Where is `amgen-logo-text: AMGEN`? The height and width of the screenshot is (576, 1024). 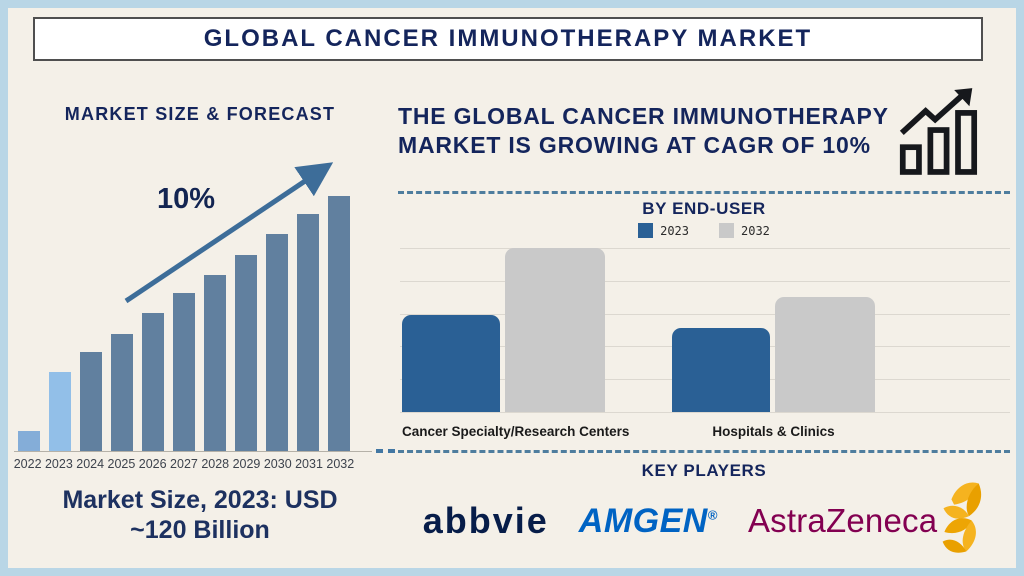 amgen-logo-text: AMGEN is located at coordinates (643, 520).